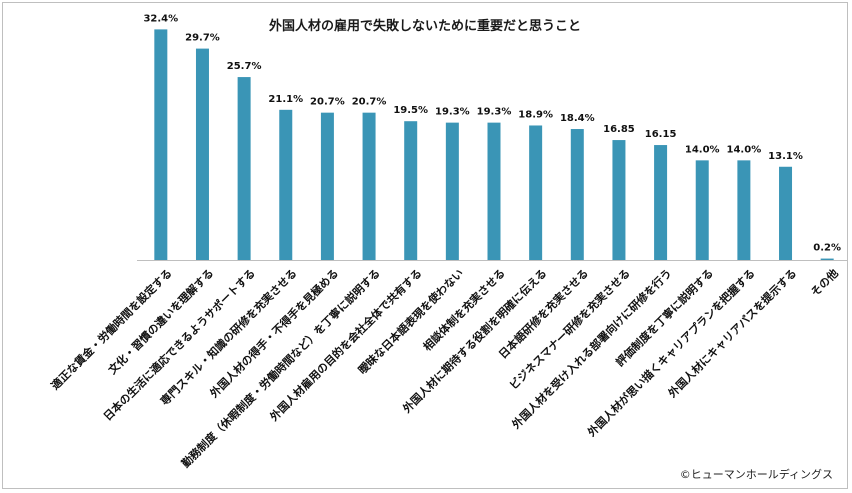 This screenshot has height=493, width=852. I want to click on category-label-17: その他, so click(824, 282).